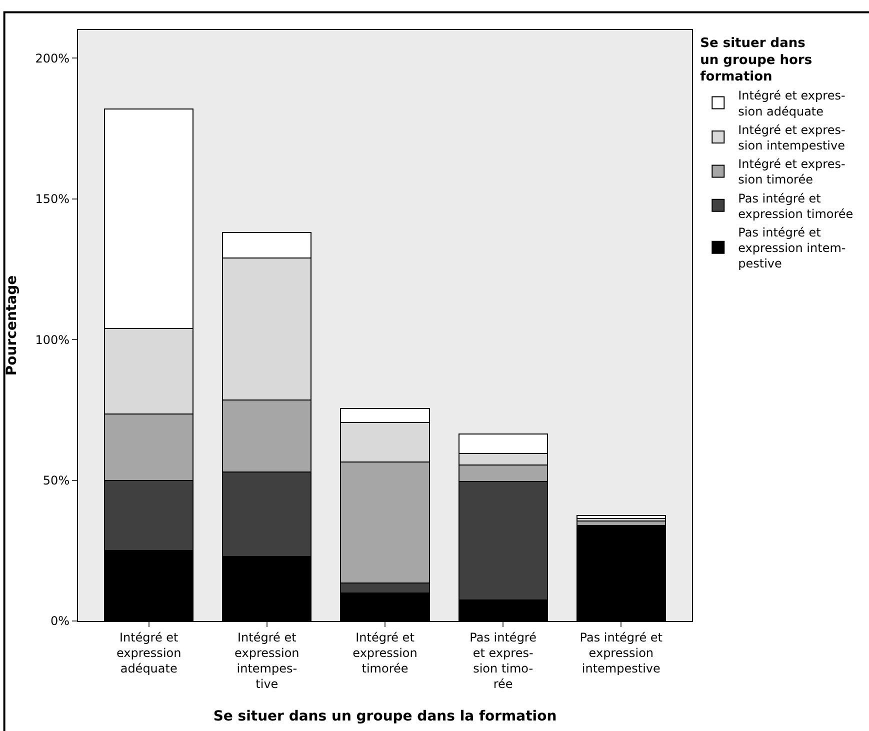 This screenshot has height=731, width=869. Describe the element at coordinates (385, 716) in the screenshot. I see `x-axis-title: Se situer dans un groupe dans la formation` at that location.